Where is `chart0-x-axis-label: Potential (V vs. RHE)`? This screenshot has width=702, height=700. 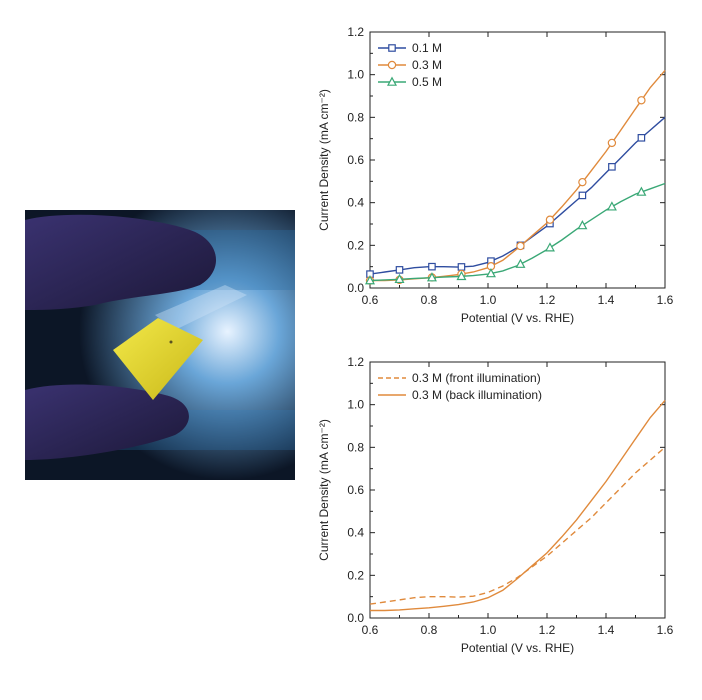
chart0-x-axis-label: Potential (V vs. RHE) is located at coordinates (517, 318).